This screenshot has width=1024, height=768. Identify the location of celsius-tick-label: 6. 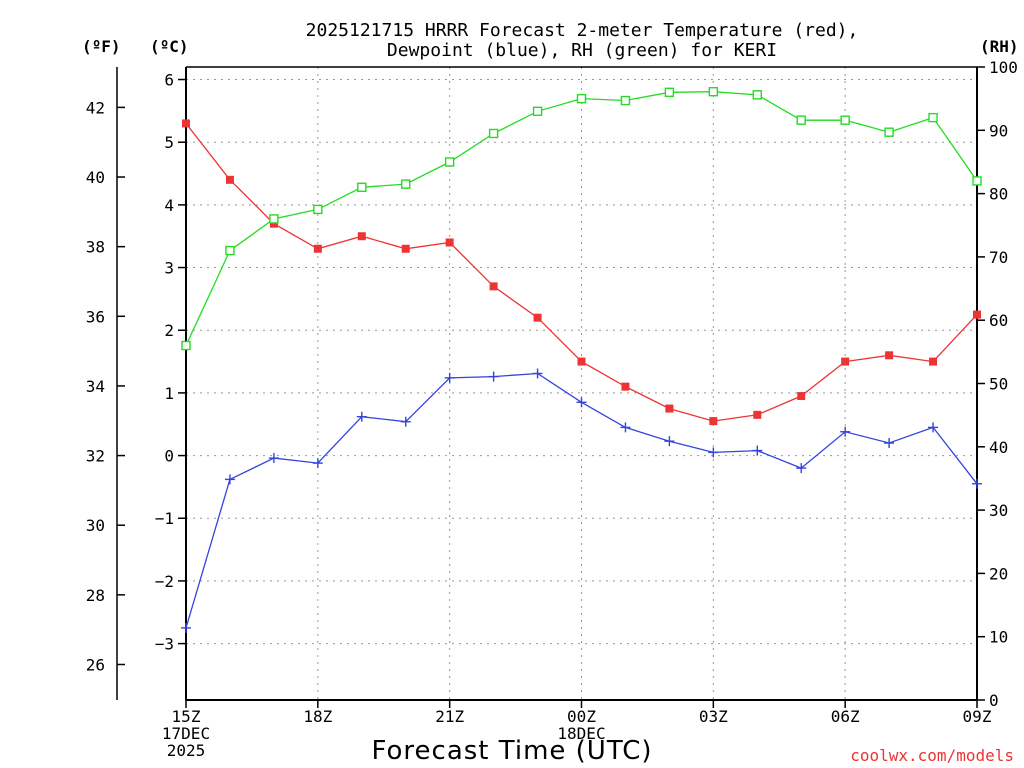
(169, 80).